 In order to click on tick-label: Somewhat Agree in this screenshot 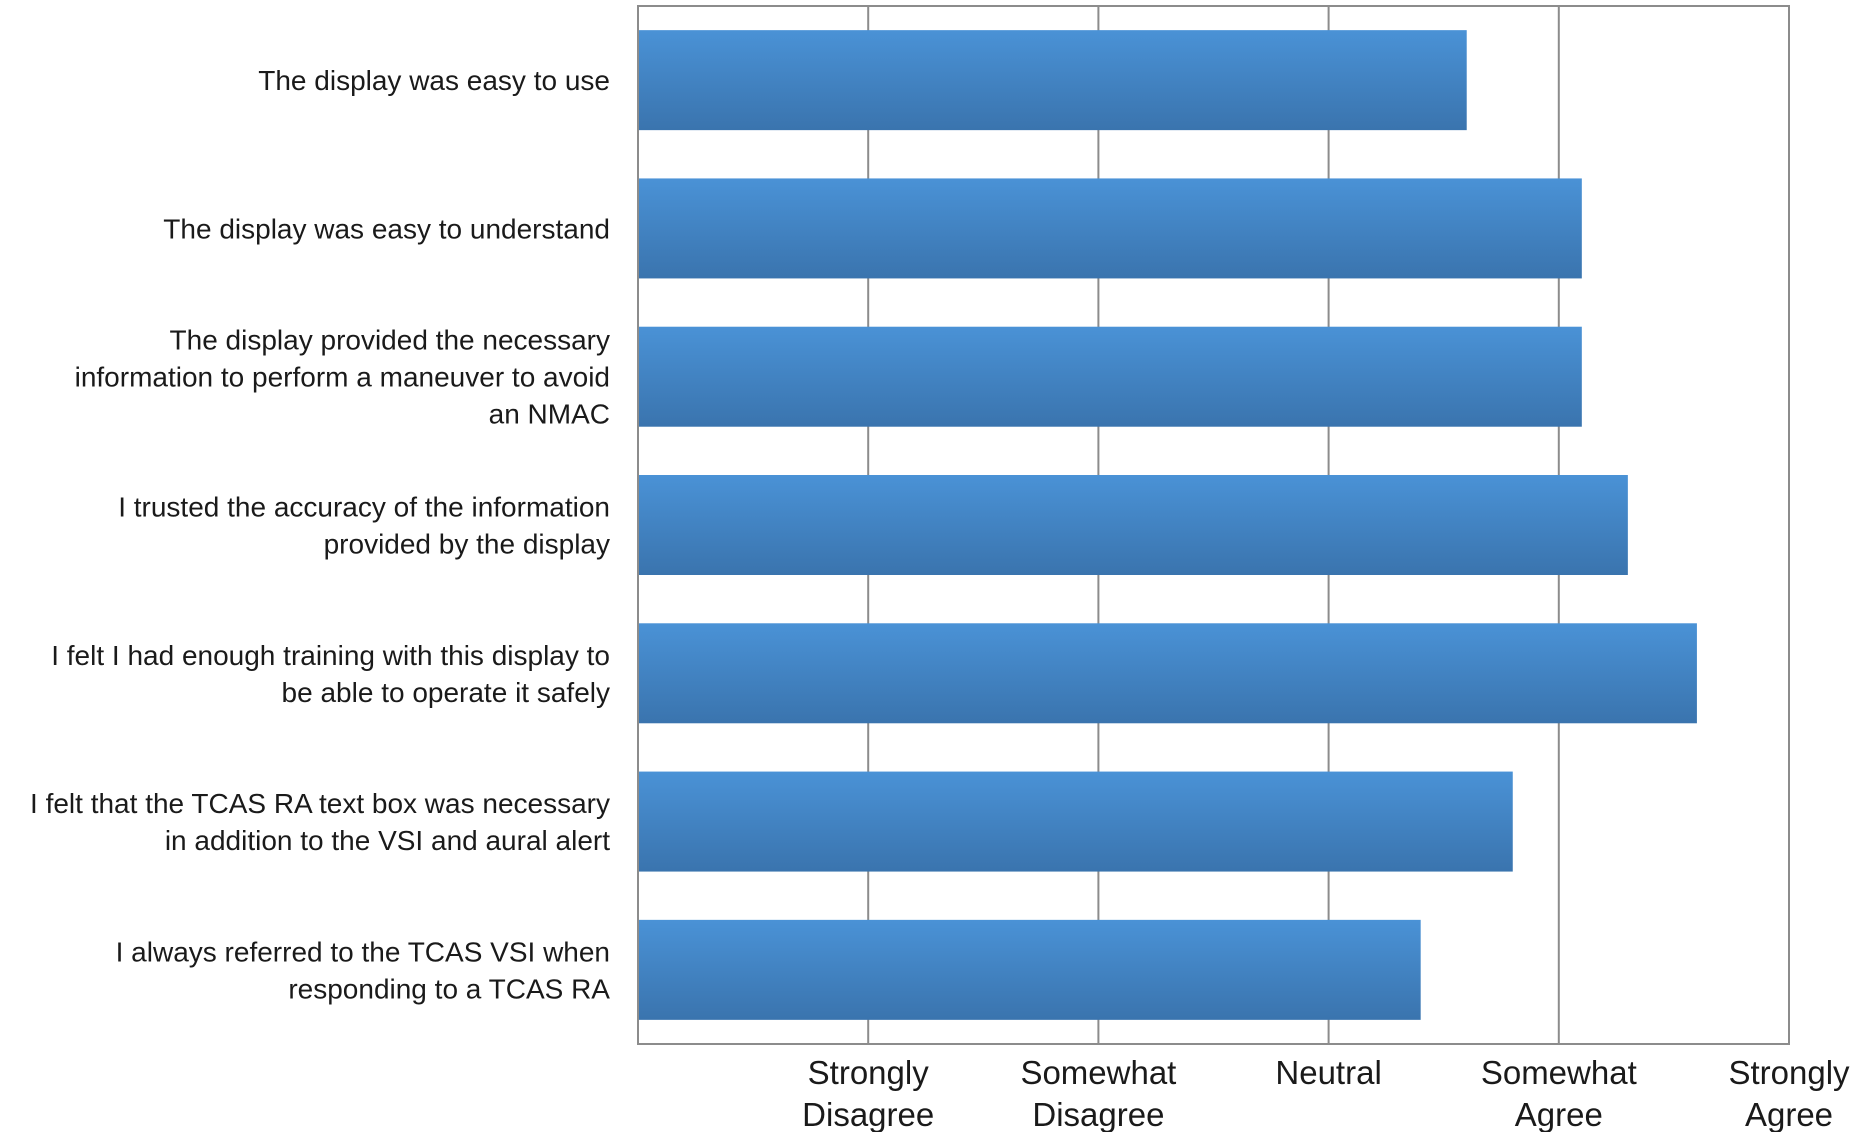, I will do `click(1559, 1093)`.